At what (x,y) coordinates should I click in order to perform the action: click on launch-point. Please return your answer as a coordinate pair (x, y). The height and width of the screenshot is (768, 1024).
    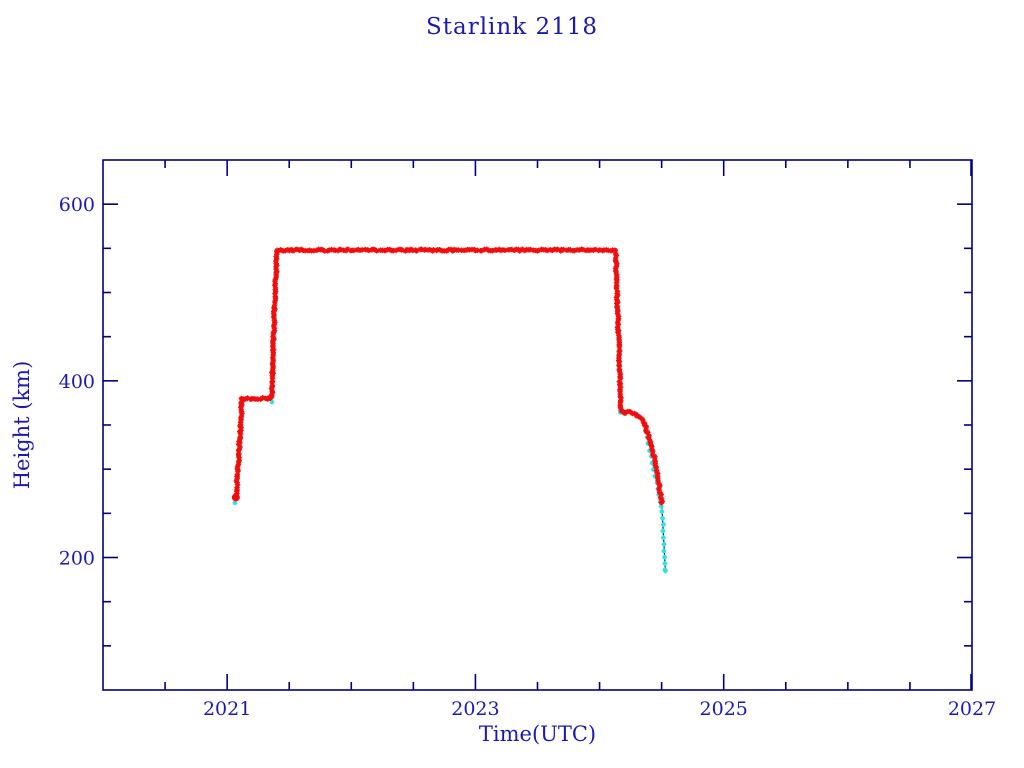
    Looking at the image, I should click on (235, 497).